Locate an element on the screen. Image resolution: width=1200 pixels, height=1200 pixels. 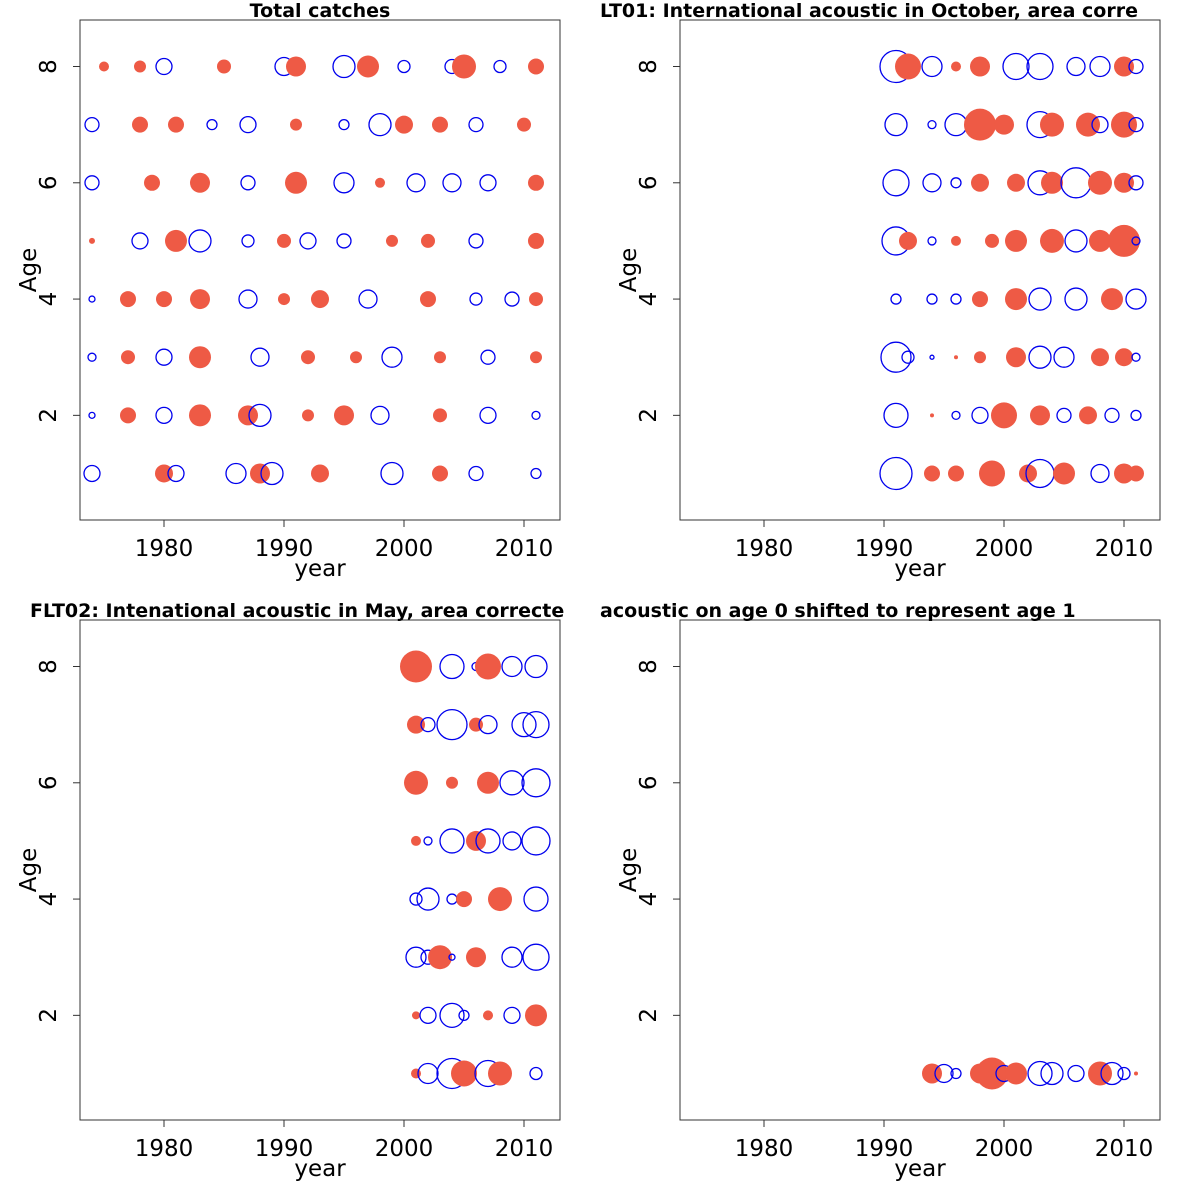
x-tick-label: 2000 is located at coordinates (1004, 549).